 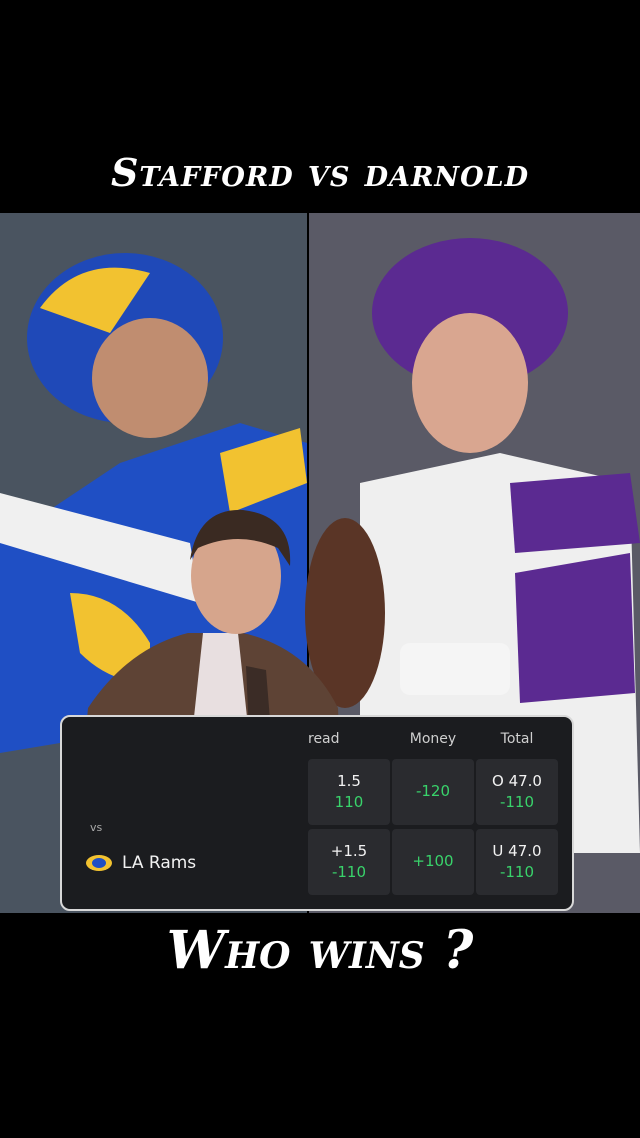 What do you see at coordinates (517, 792) in the screenshot?
I see `odds-cell: O 47.0 -110` at bounding box center [517, 792].